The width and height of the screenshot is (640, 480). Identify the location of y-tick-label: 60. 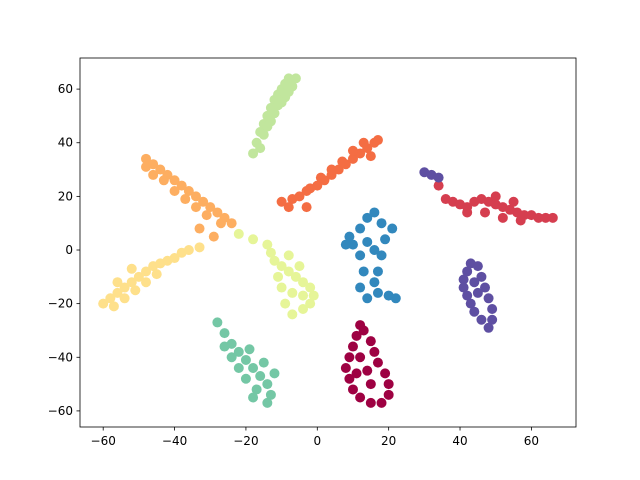
(65, 89).